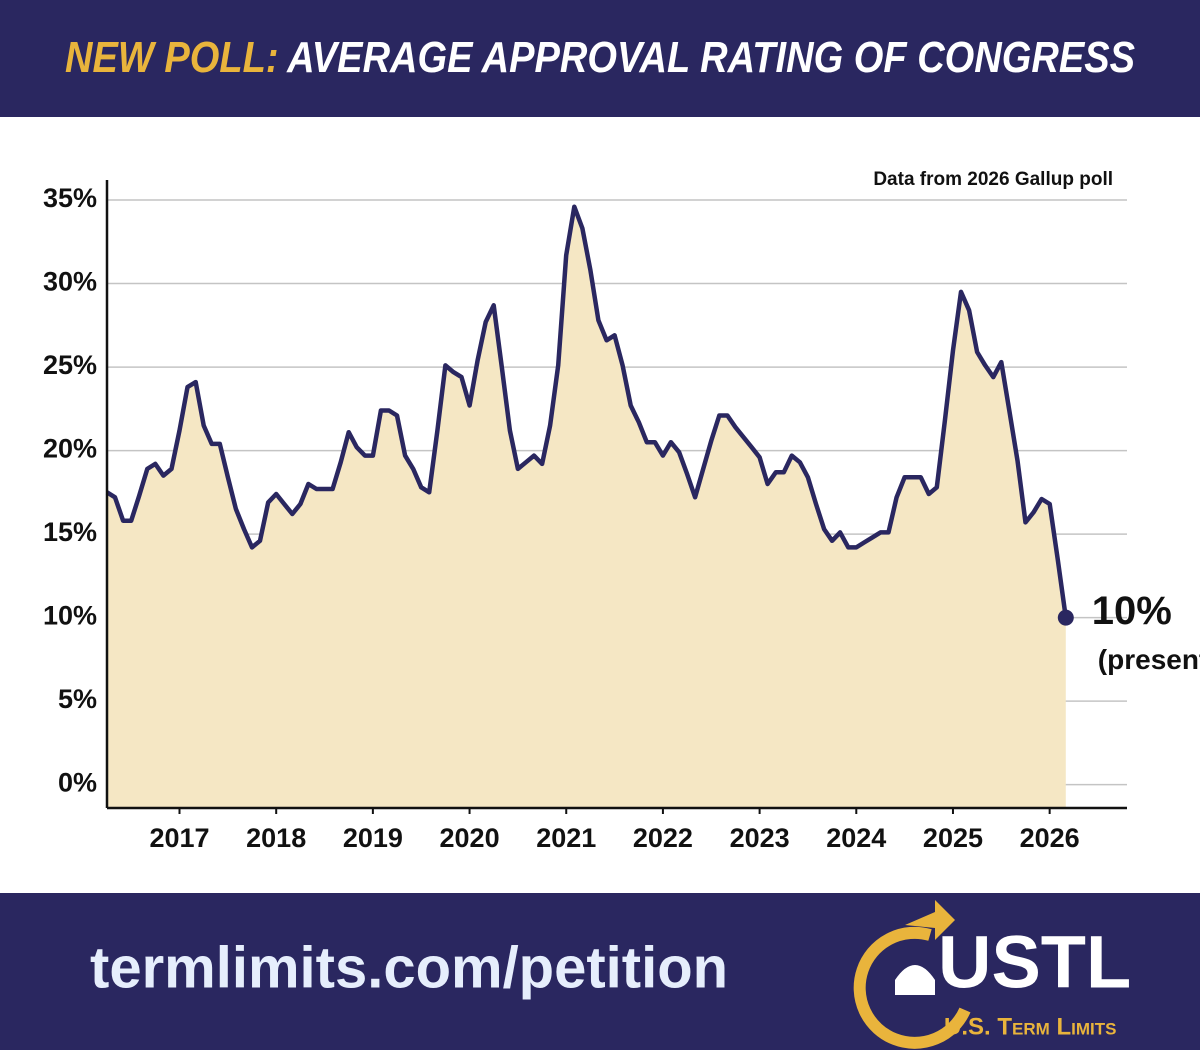 This screenshot has height=1050, width=1200. What do you see at coordinates (470, 838) in the screenshot?
I see `x-tick-label: 2020` at bounding box center [470, 838].